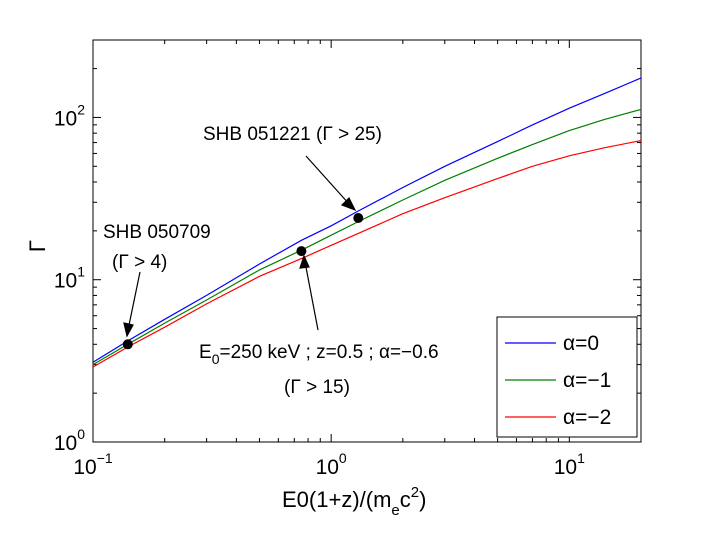 Image resolution: width=708 pixels, height=533 pixels. I want to click on arrowhead-shb050709, so click(128, 330).